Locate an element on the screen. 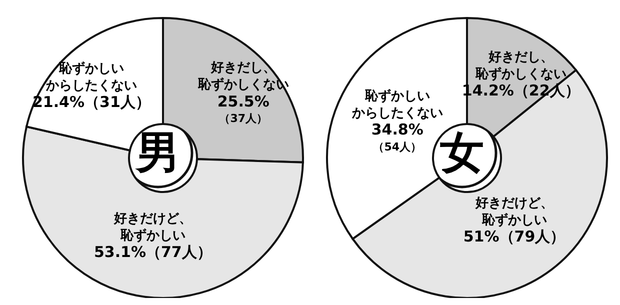  text: 男 is located at coordinates (157, 153).